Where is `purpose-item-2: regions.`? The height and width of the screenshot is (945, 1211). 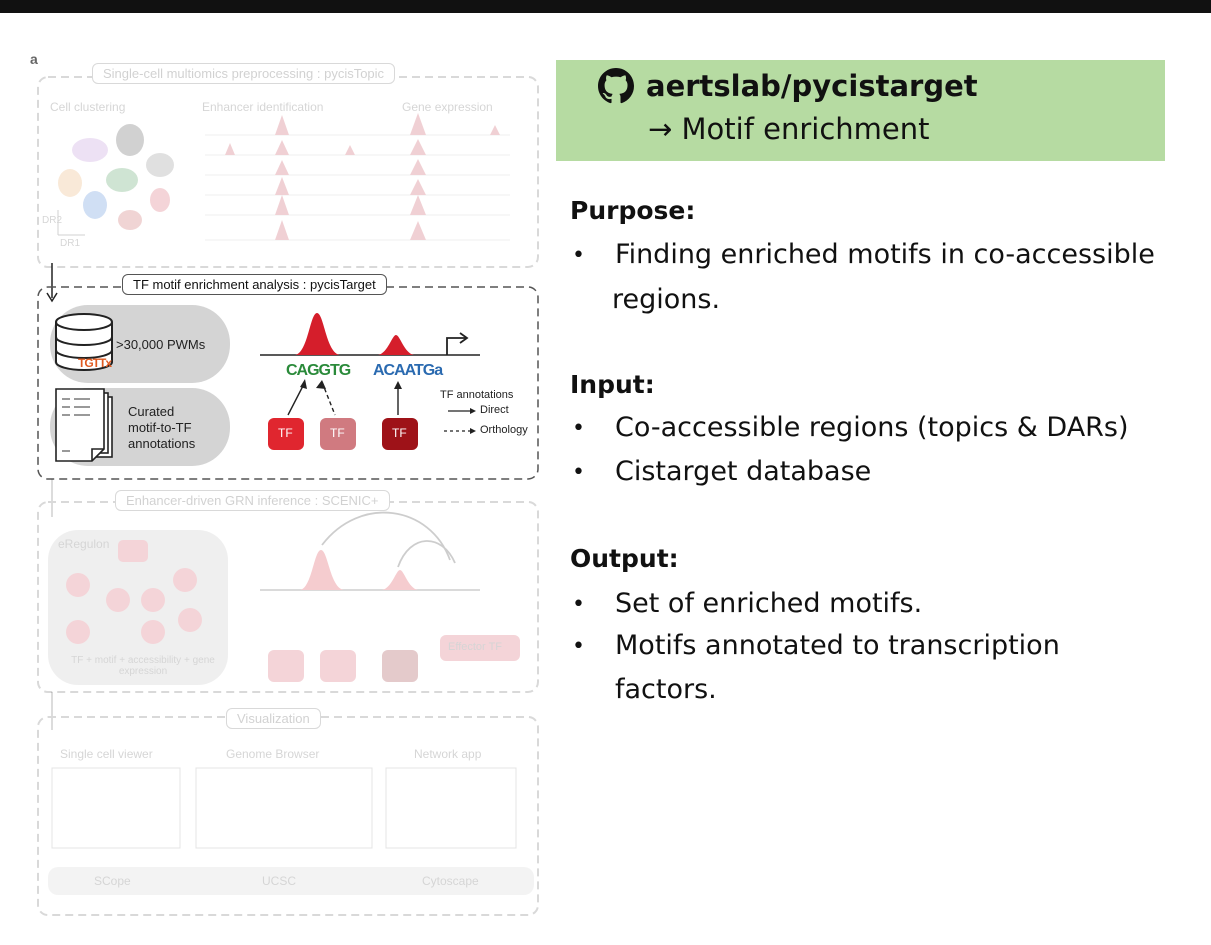
purpose-item-2: regions. is located at coordinates (666, 299).